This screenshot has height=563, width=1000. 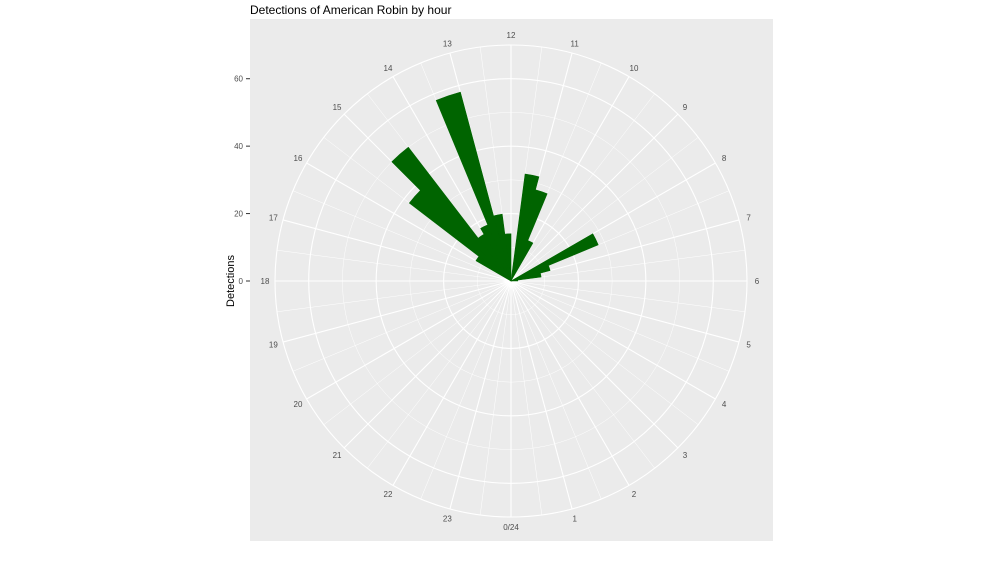 What do you see at coordinates (724, 404) in the screenshot?
I see `hour-tick-label: 4` at bounding box center [724, 404].